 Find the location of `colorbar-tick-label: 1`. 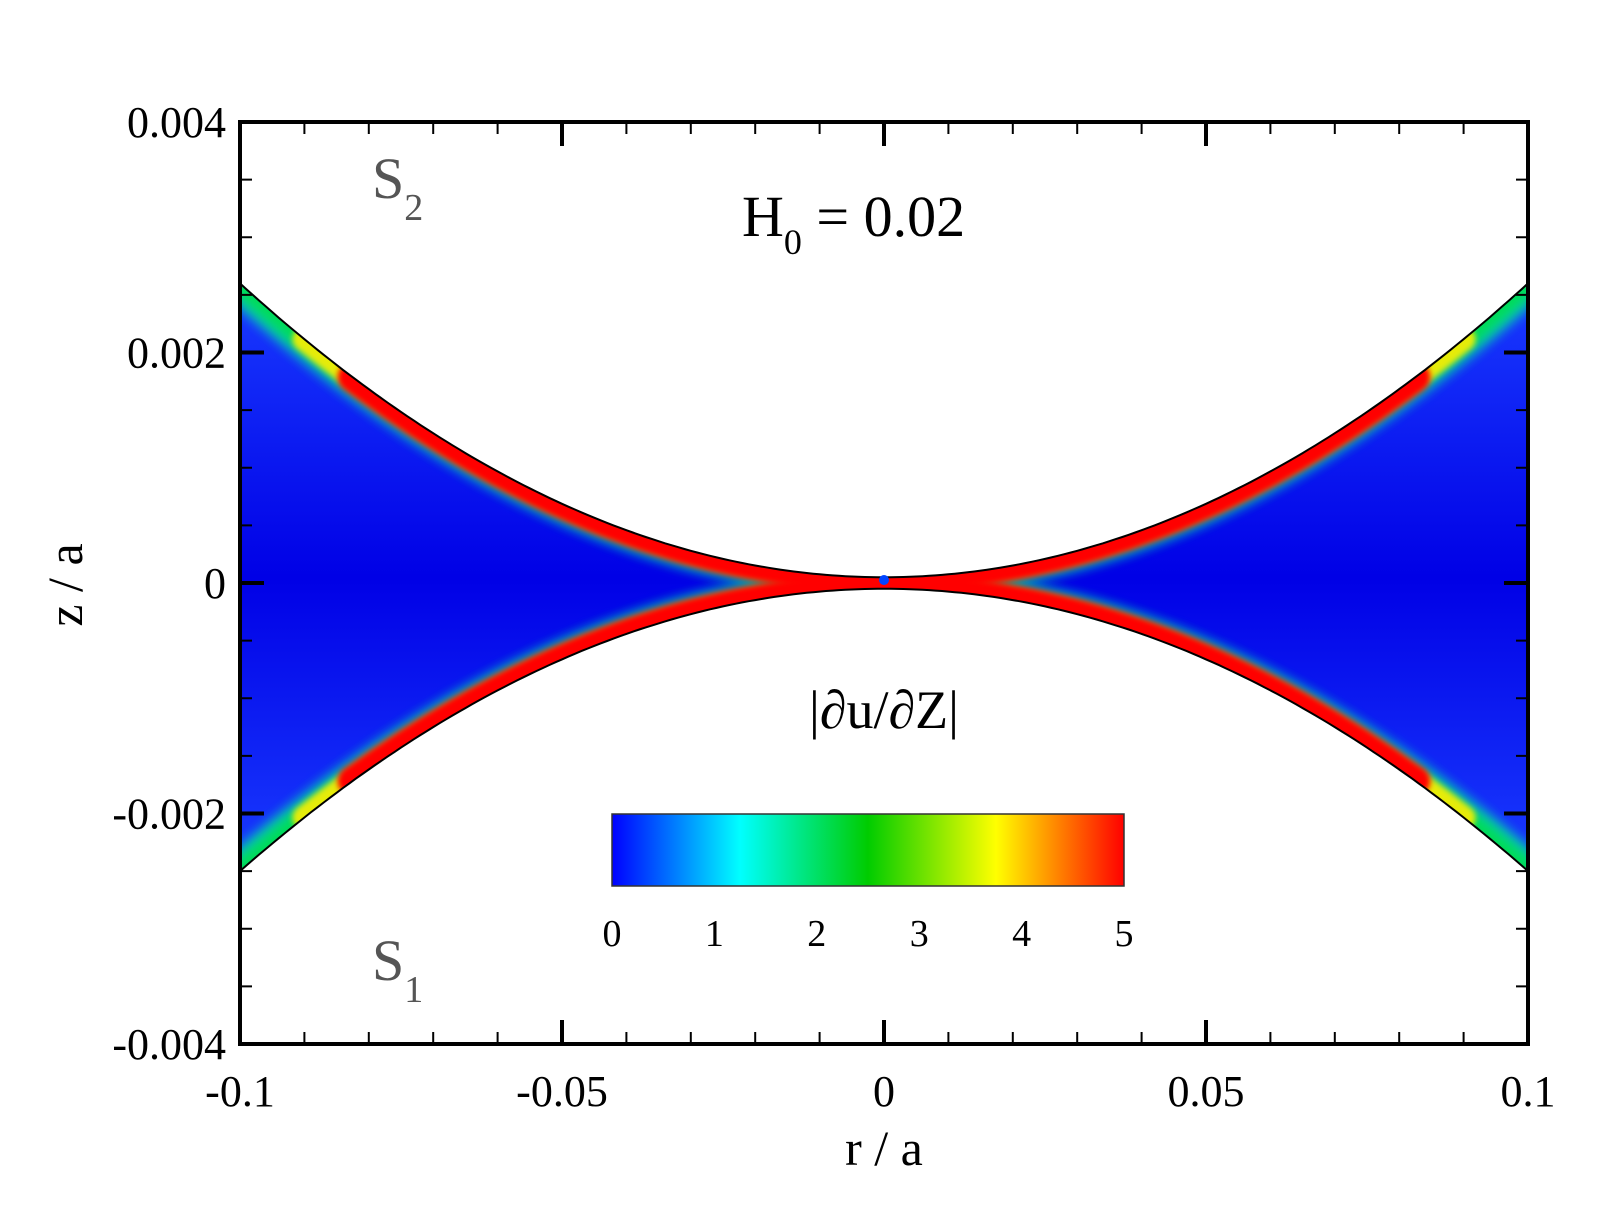

colorbar-tick-label: 1 is located at coordinates (714, 934).